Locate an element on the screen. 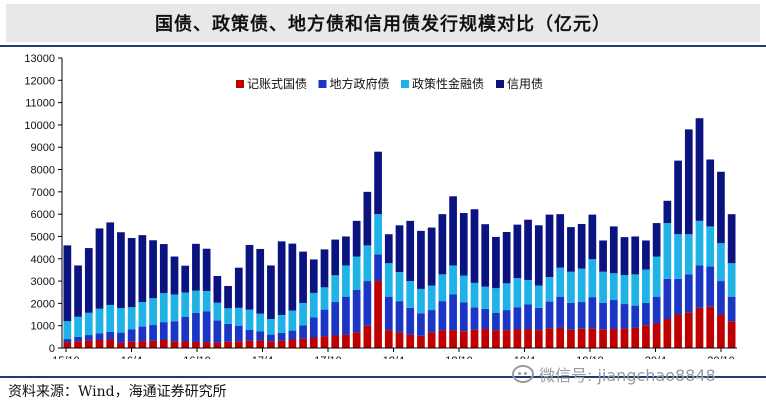 This screenshot has height=411, width=766. chart-title: 国债、政策债、地方债和信用债发行规模对比（亿元） is located at coordinates (383, 24).